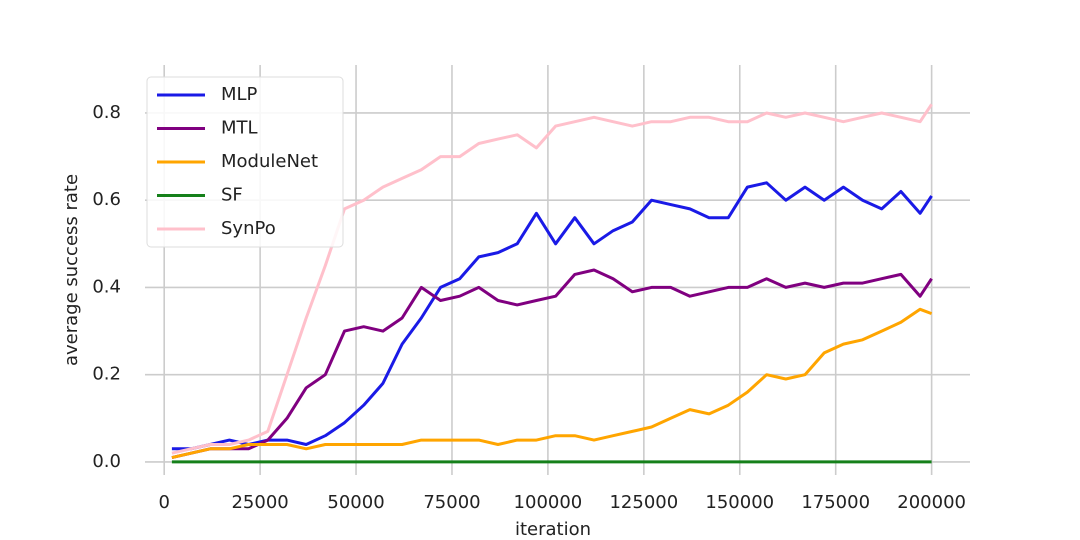 This screenshot has width=1080, height=540. I want to click on x-tick-label: 175000, so click(835, 502).